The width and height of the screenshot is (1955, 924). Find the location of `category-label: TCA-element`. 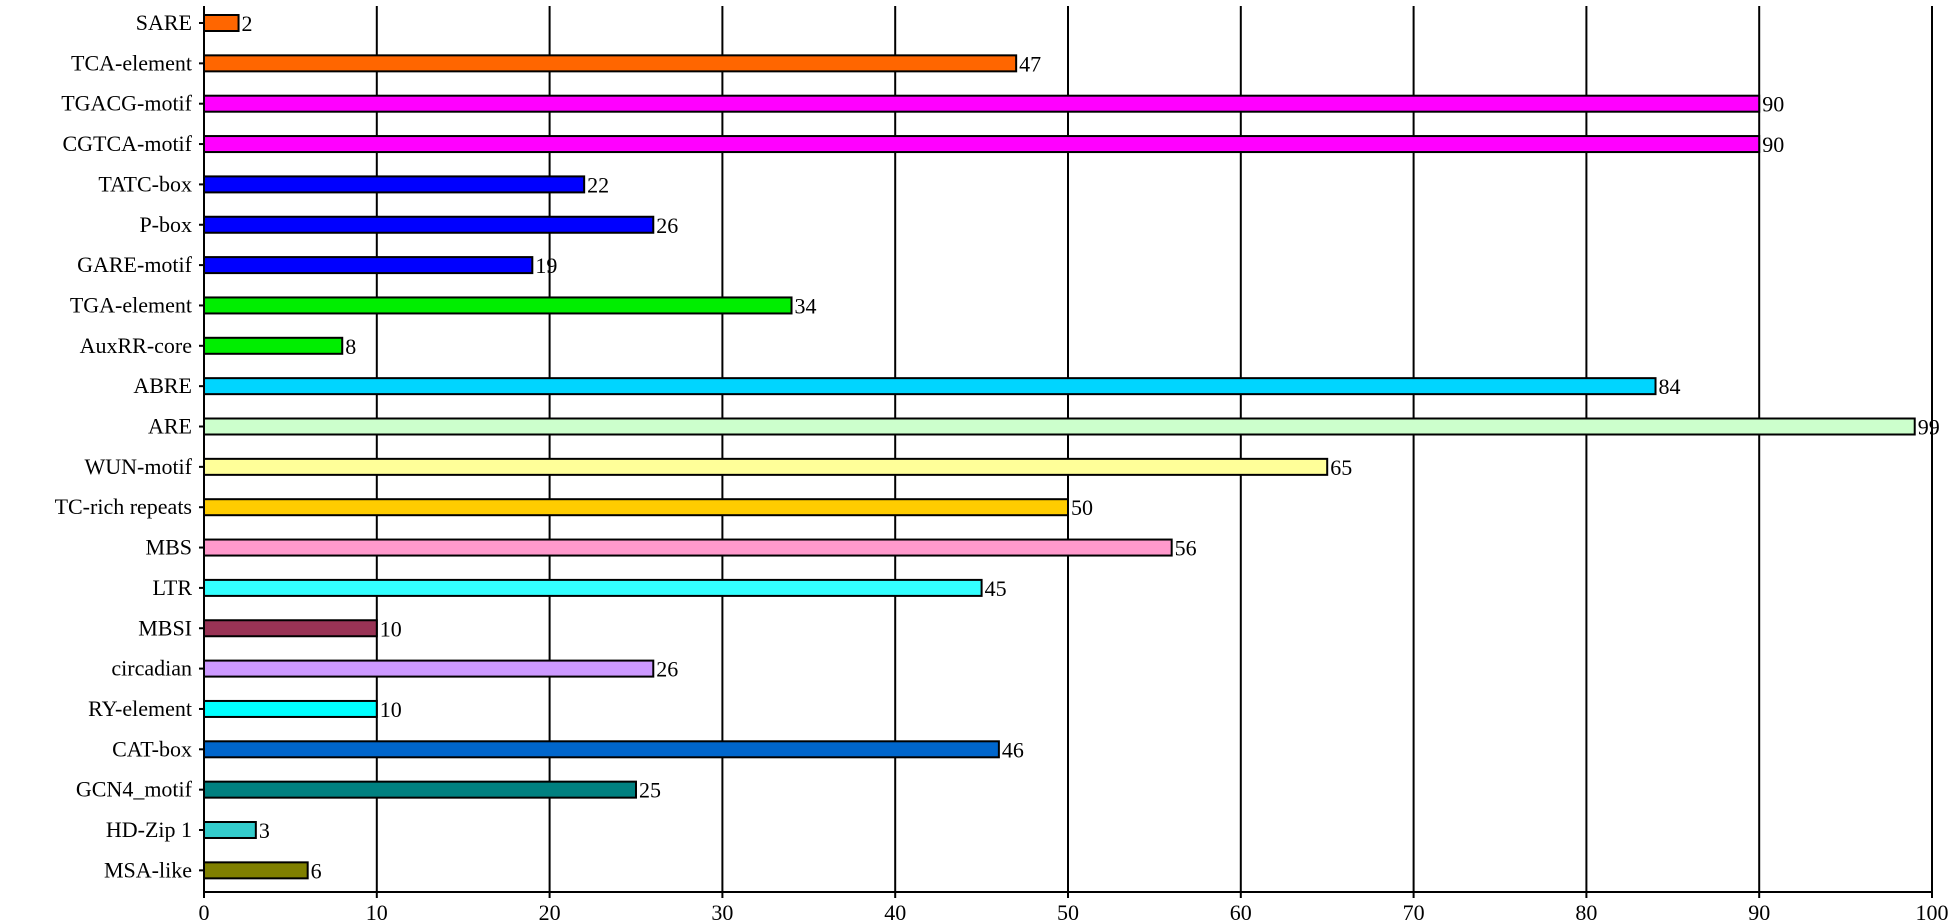

category-label: TCA-element is located at coordinates (131, 62).